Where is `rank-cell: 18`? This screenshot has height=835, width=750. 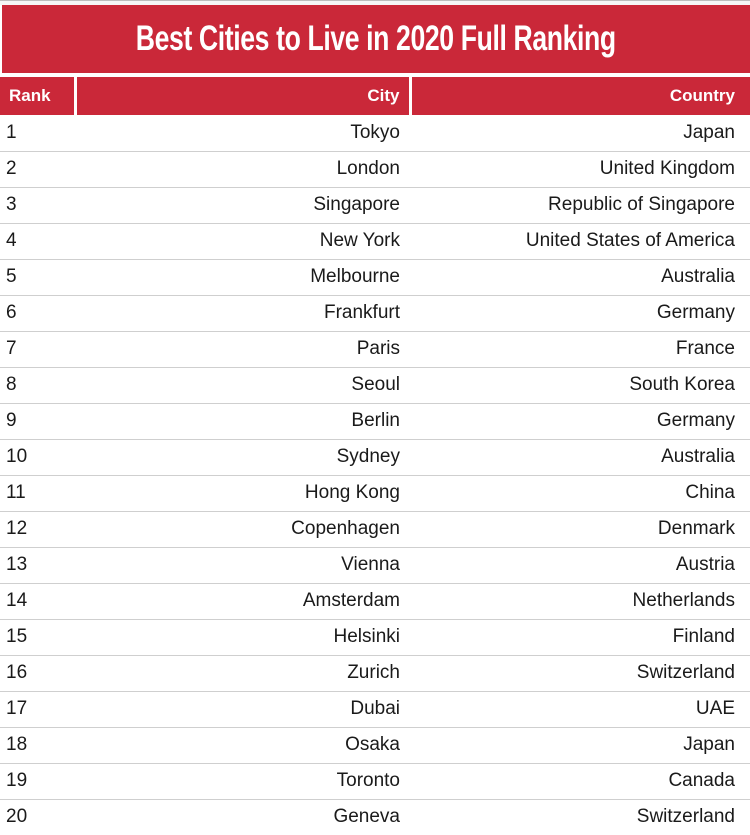 rank-cell: 18 is located at coordinates (37, 745).